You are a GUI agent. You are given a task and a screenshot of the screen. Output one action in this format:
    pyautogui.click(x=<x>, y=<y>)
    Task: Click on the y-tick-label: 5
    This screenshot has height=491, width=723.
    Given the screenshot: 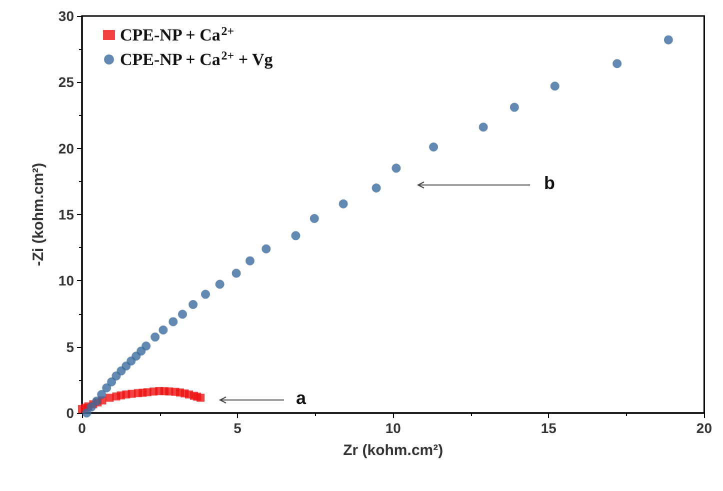 What is the action you would take?
    pyautogui.click(x=70, y=346)
    